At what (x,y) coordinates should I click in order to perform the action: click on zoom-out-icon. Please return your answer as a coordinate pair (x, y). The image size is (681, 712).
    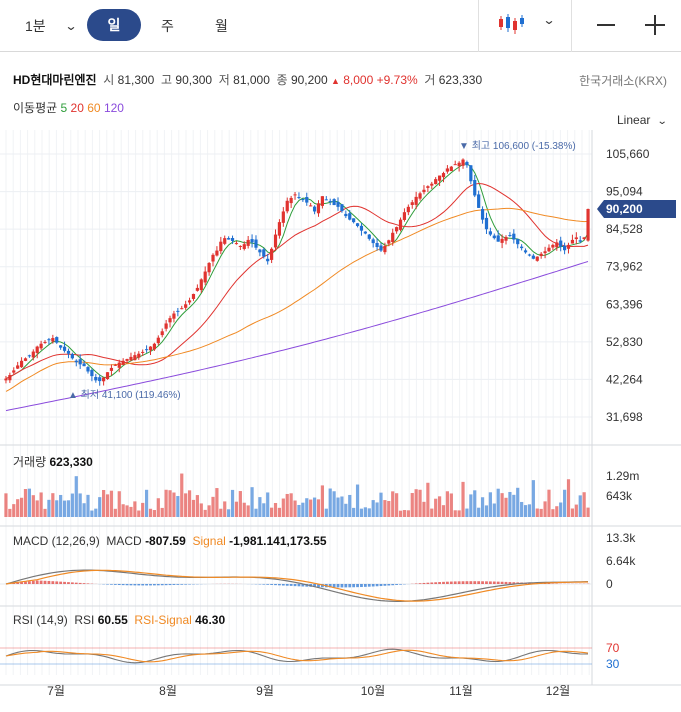
    Looking at the image, I should click on (606, 25).